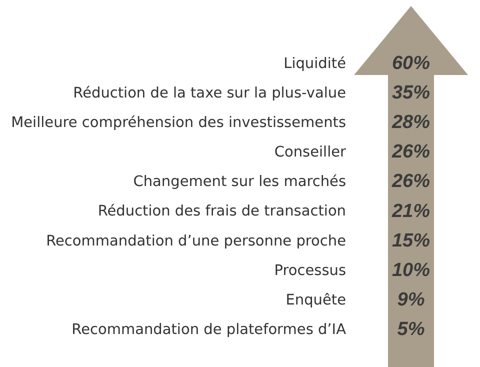 This screenshot has height=367, width=480. What do you see at coordinates (315, 64) in the screenshot?
I see `category-label: Liquidité` at bounding box center [315, 64].